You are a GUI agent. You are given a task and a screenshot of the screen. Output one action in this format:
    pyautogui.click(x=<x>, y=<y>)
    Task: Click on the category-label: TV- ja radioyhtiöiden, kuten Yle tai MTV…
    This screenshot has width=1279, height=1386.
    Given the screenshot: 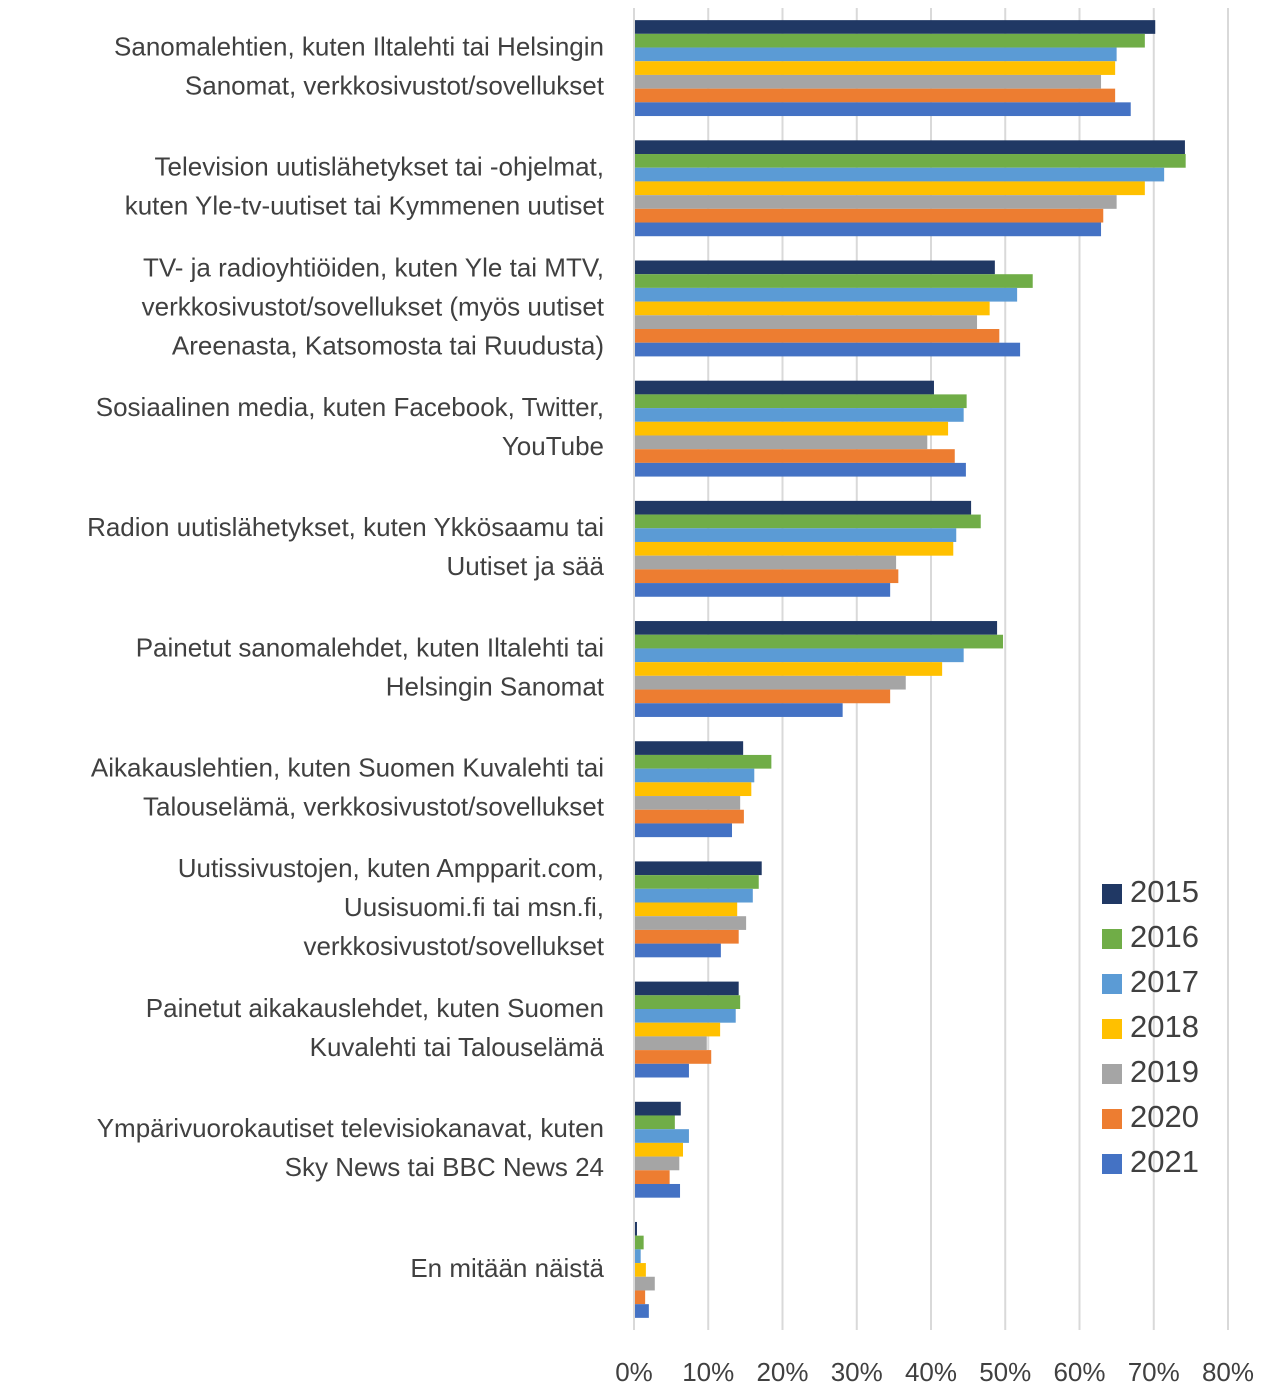 What is the action you would take?
    pyautogui.click(x=373, y=267)
    